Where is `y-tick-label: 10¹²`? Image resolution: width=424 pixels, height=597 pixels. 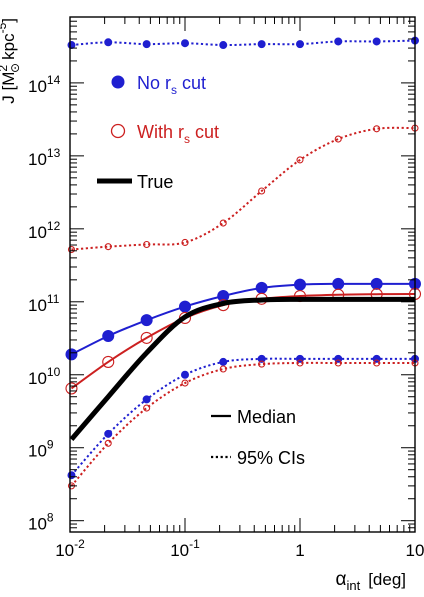 y-tick-label: 10¹² is located at coordinates (44, 230).